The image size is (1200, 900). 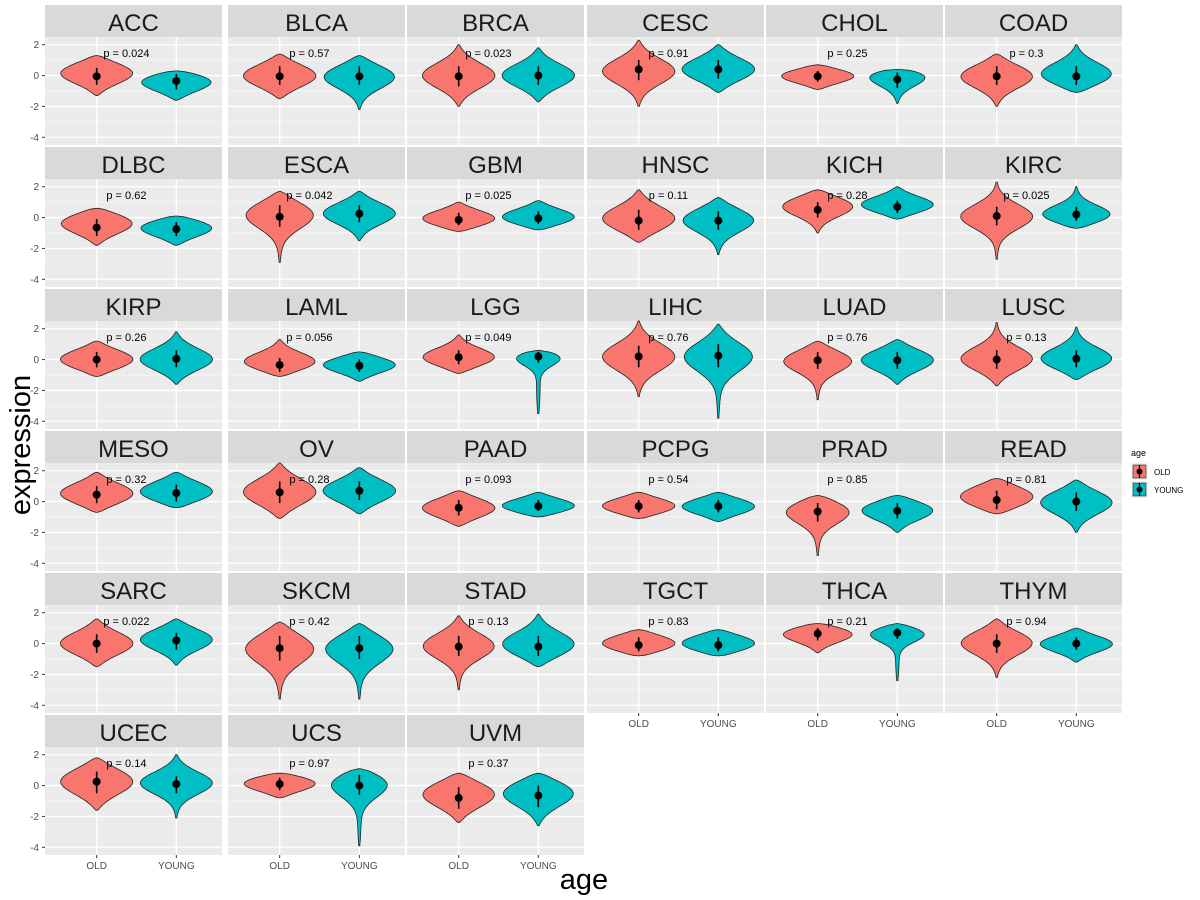 What do you see at coordinates (133, 591) in the screenshot?
I see `facet-label: SARC` at bounding box center [133, 591].